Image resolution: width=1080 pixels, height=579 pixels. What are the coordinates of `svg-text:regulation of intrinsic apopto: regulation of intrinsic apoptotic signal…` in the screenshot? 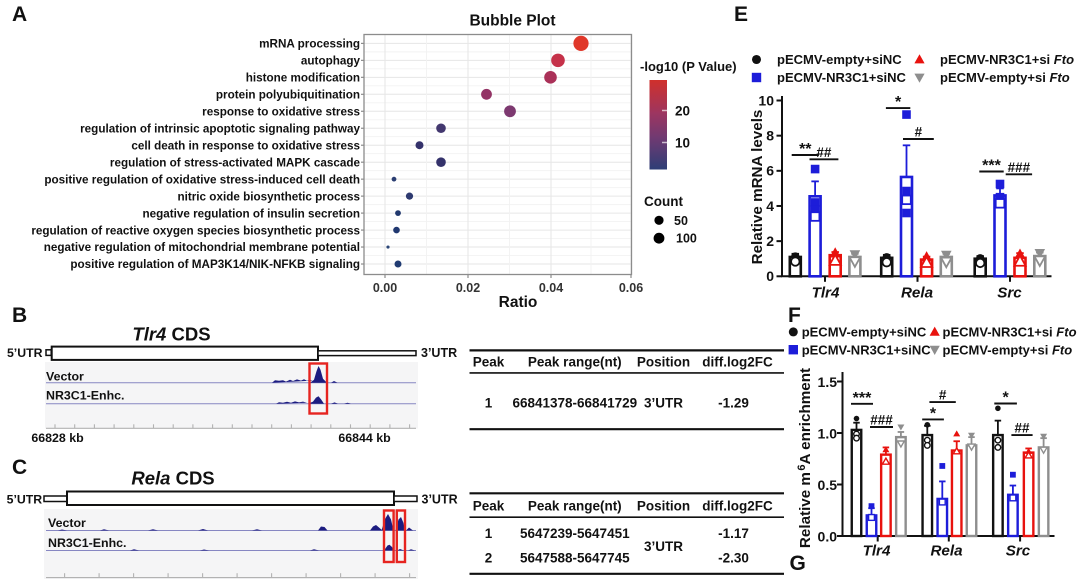 It's located at (220, 128).